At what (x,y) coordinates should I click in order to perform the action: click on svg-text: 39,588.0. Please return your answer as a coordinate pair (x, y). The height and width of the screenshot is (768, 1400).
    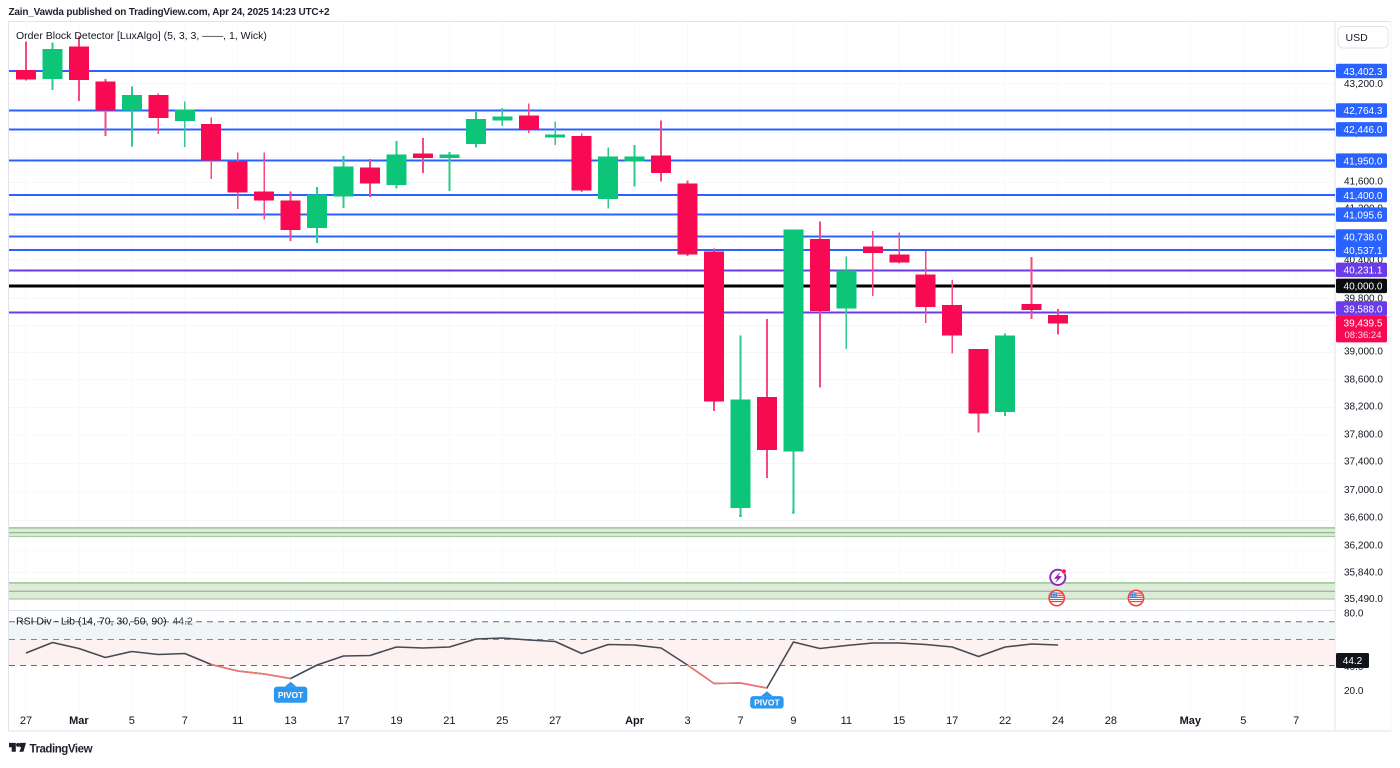
    Looking at the image, I should click on (1363, 309).